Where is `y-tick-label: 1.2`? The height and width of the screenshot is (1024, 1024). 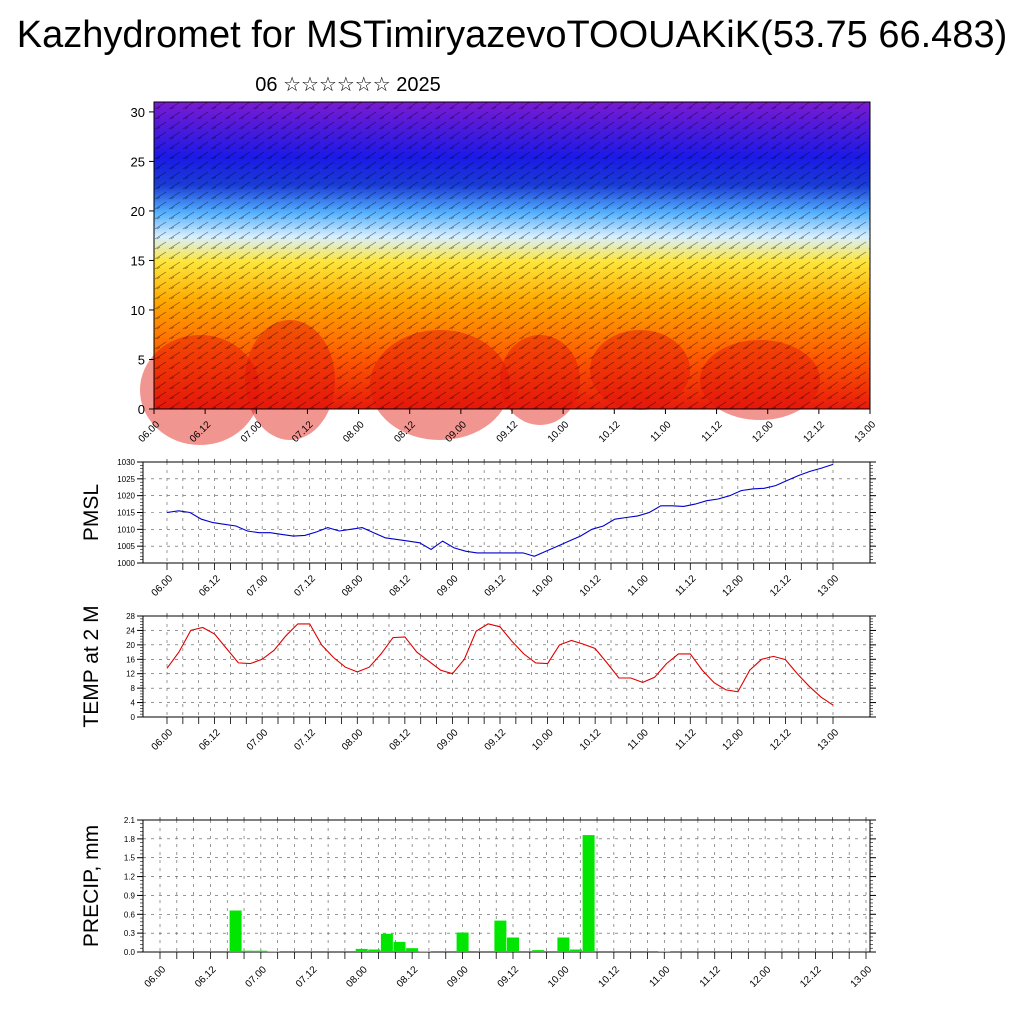
y-tick-label: 1.2 is located at coordinates (130, 877).